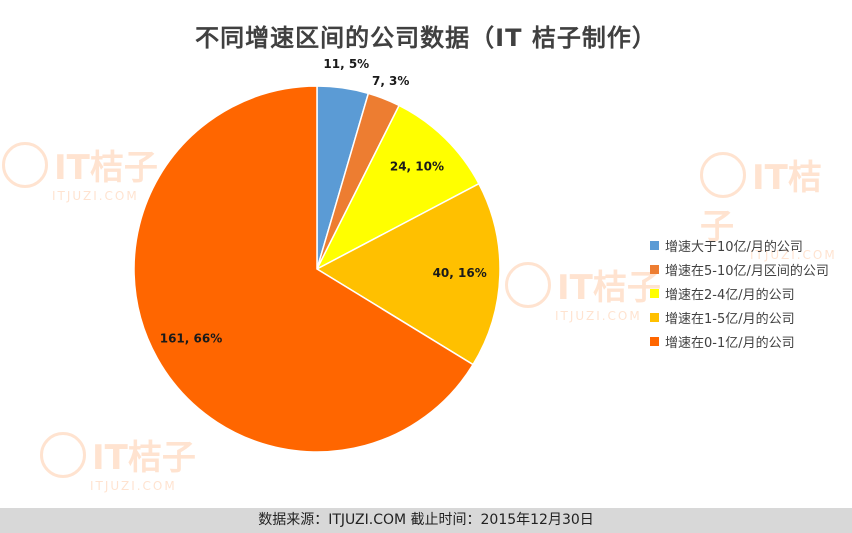 The image size is (852, 533). I want to click on legend-label: 增速在1-5亿/月的公司, so click(730, 319).